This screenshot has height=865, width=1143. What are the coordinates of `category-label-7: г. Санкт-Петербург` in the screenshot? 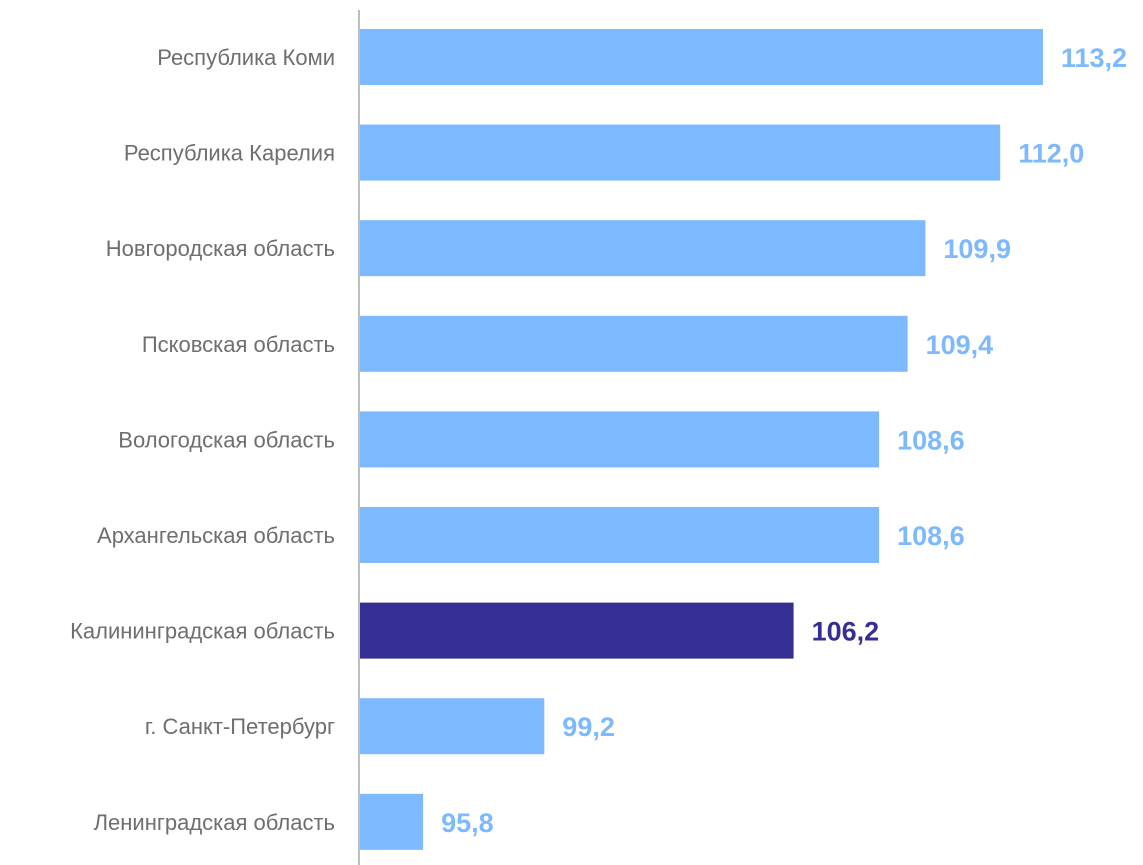 It's located at (240, 726).